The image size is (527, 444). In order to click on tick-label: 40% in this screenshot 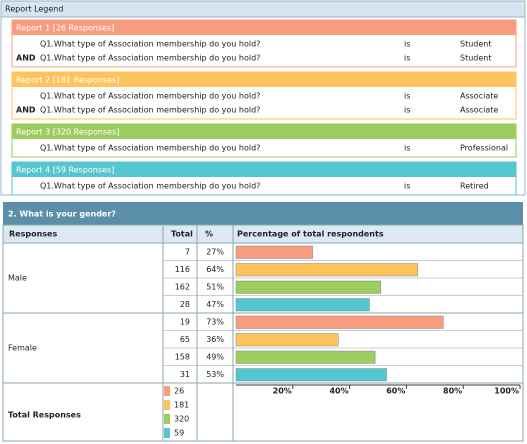, I will do `click(338, 391)`.